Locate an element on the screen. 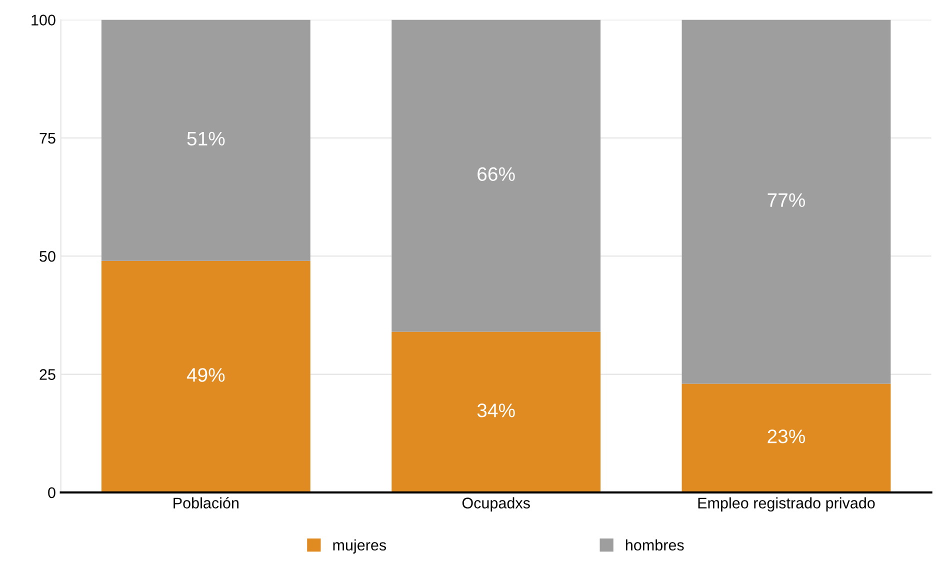 The height and width of the screenshot is (566, 936). data-label: 66% is located at coordinates (496, 174).